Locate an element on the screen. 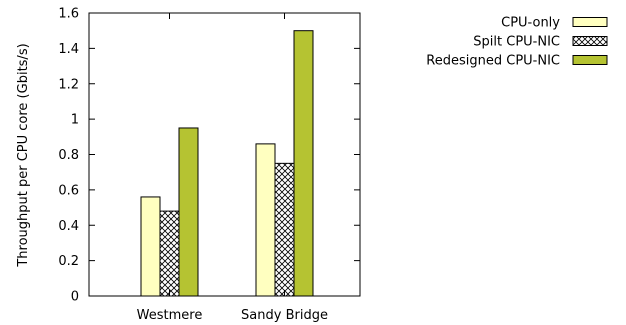  legend-label: Redesigned CPU-NIC is located at coordinates (493, 61).